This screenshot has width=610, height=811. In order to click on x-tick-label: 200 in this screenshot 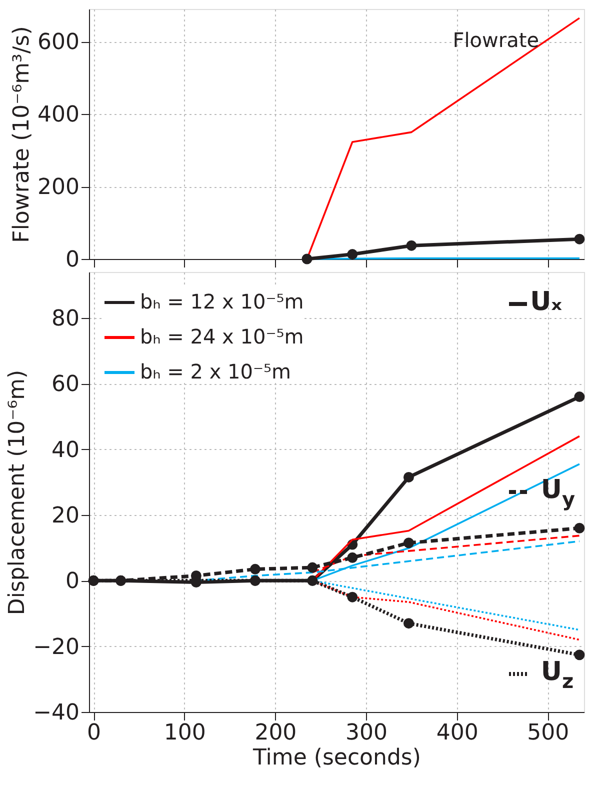, I will do `click(275, 733)`.